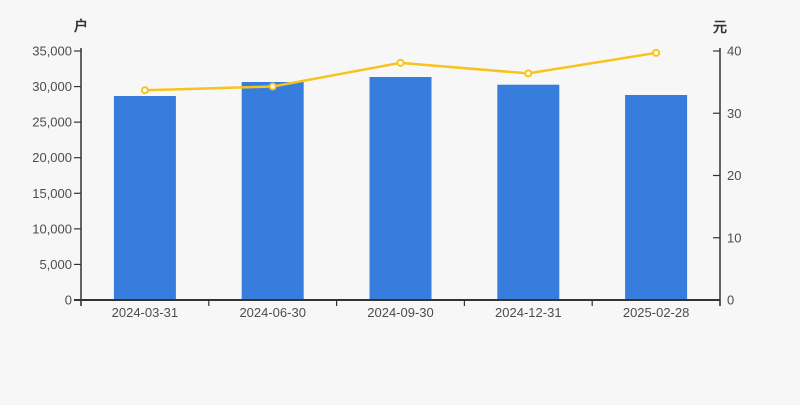  I want to click on left-axis-tick-label: 35,000, so click(52, 51).